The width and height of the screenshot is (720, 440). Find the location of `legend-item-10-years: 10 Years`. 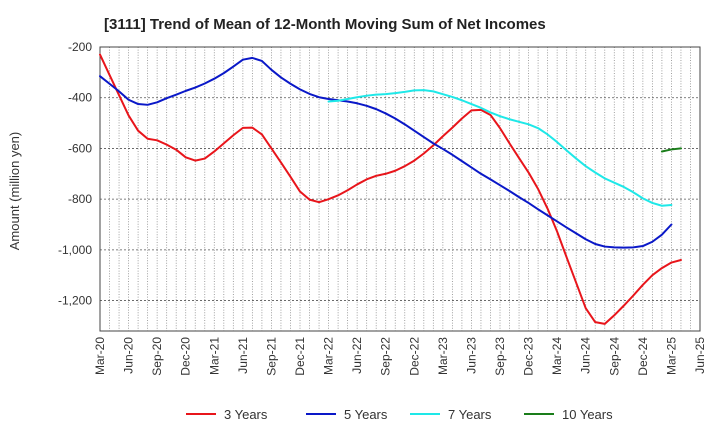

legend-item-10-years: 10 Years is located at coordinates (568, 414).